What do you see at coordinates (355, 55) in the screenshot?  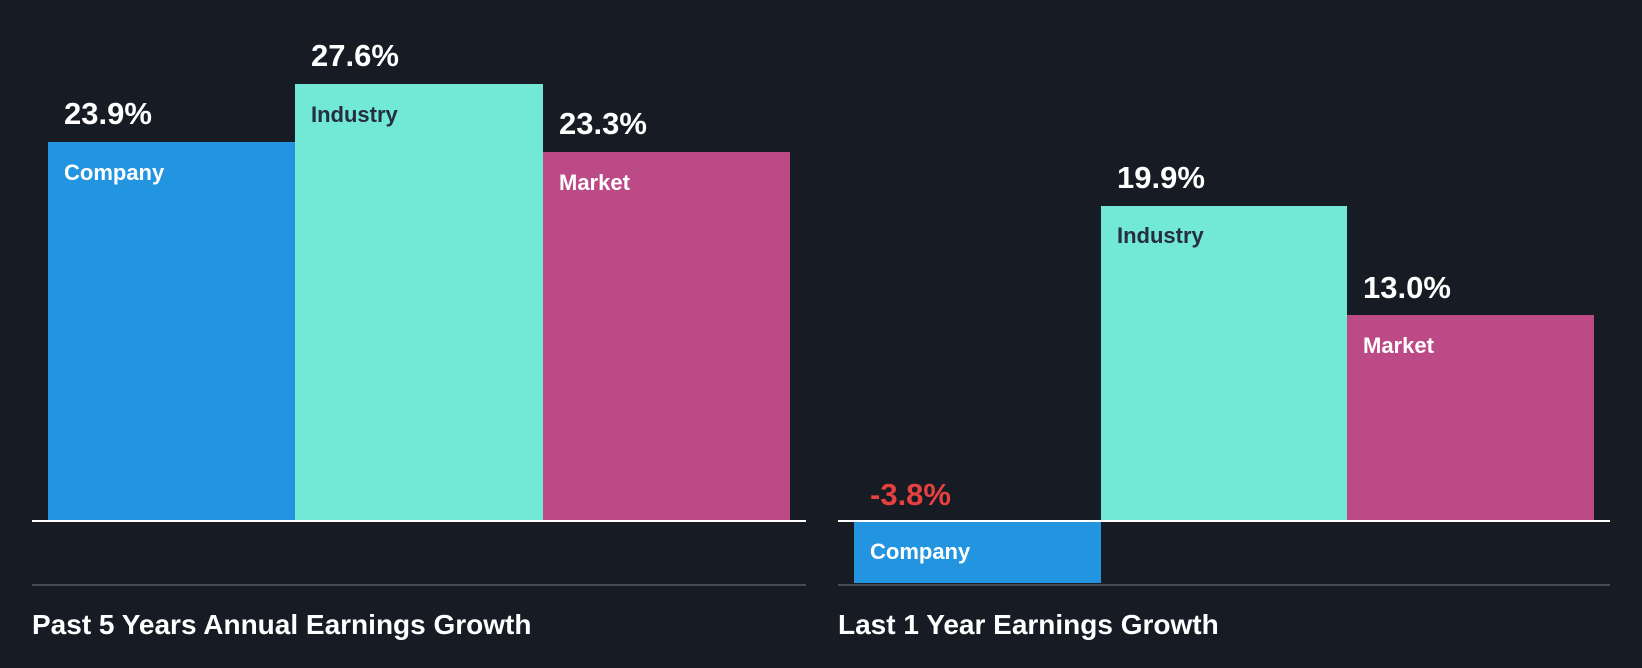 I see `value-industry: 27.6%` at bounding box center [355, 55].